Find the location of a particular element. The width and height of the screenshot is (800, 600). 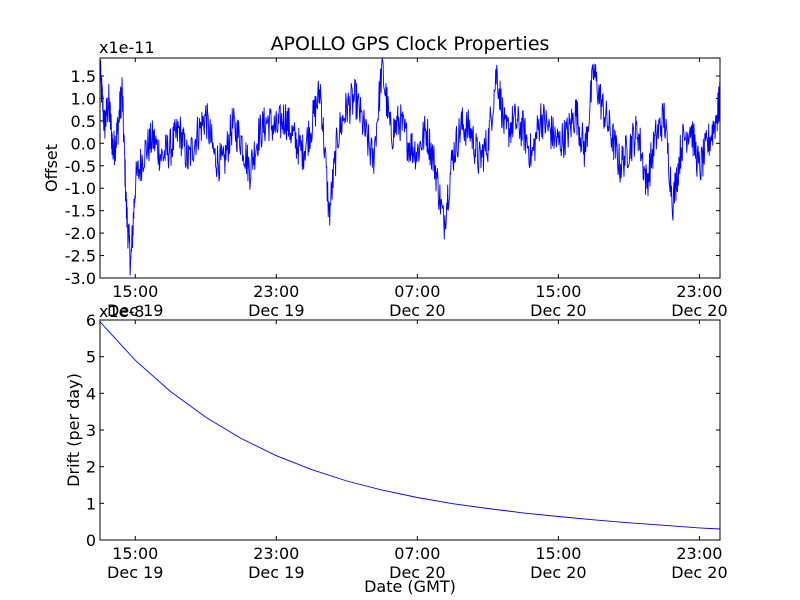

y-tick-label: -1.0 is located at coordinates (80, 188).